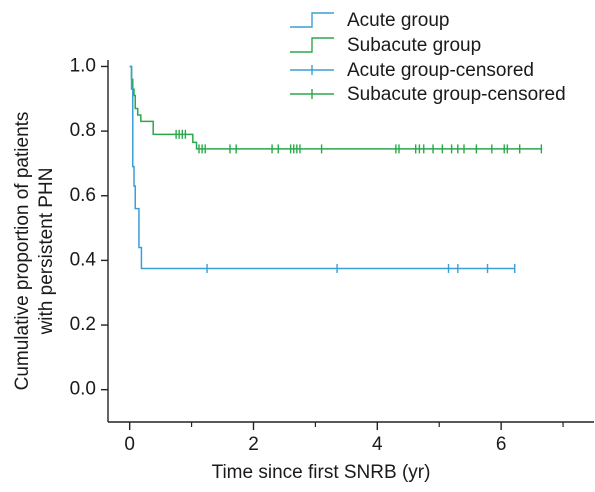 The height and width of the screenshot is (492, 595). Describe the element at coordinates (129, 444) in the screenshot. I see `x-tick-label: 0` at that location.